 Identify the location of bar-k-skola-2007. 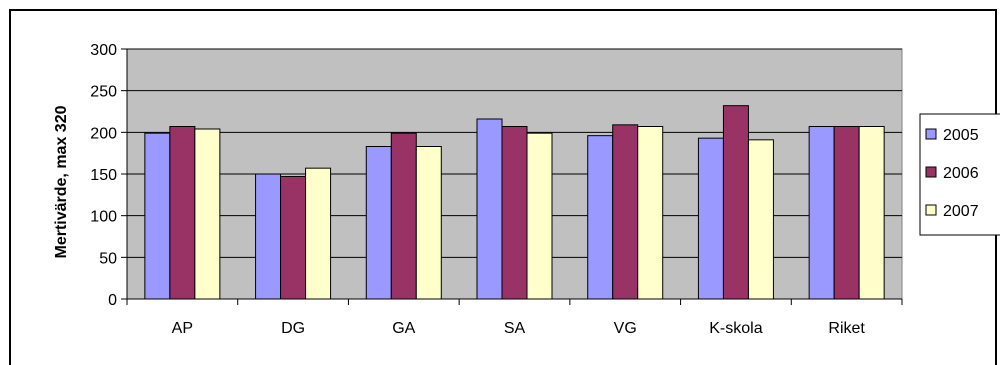
(760, 219).